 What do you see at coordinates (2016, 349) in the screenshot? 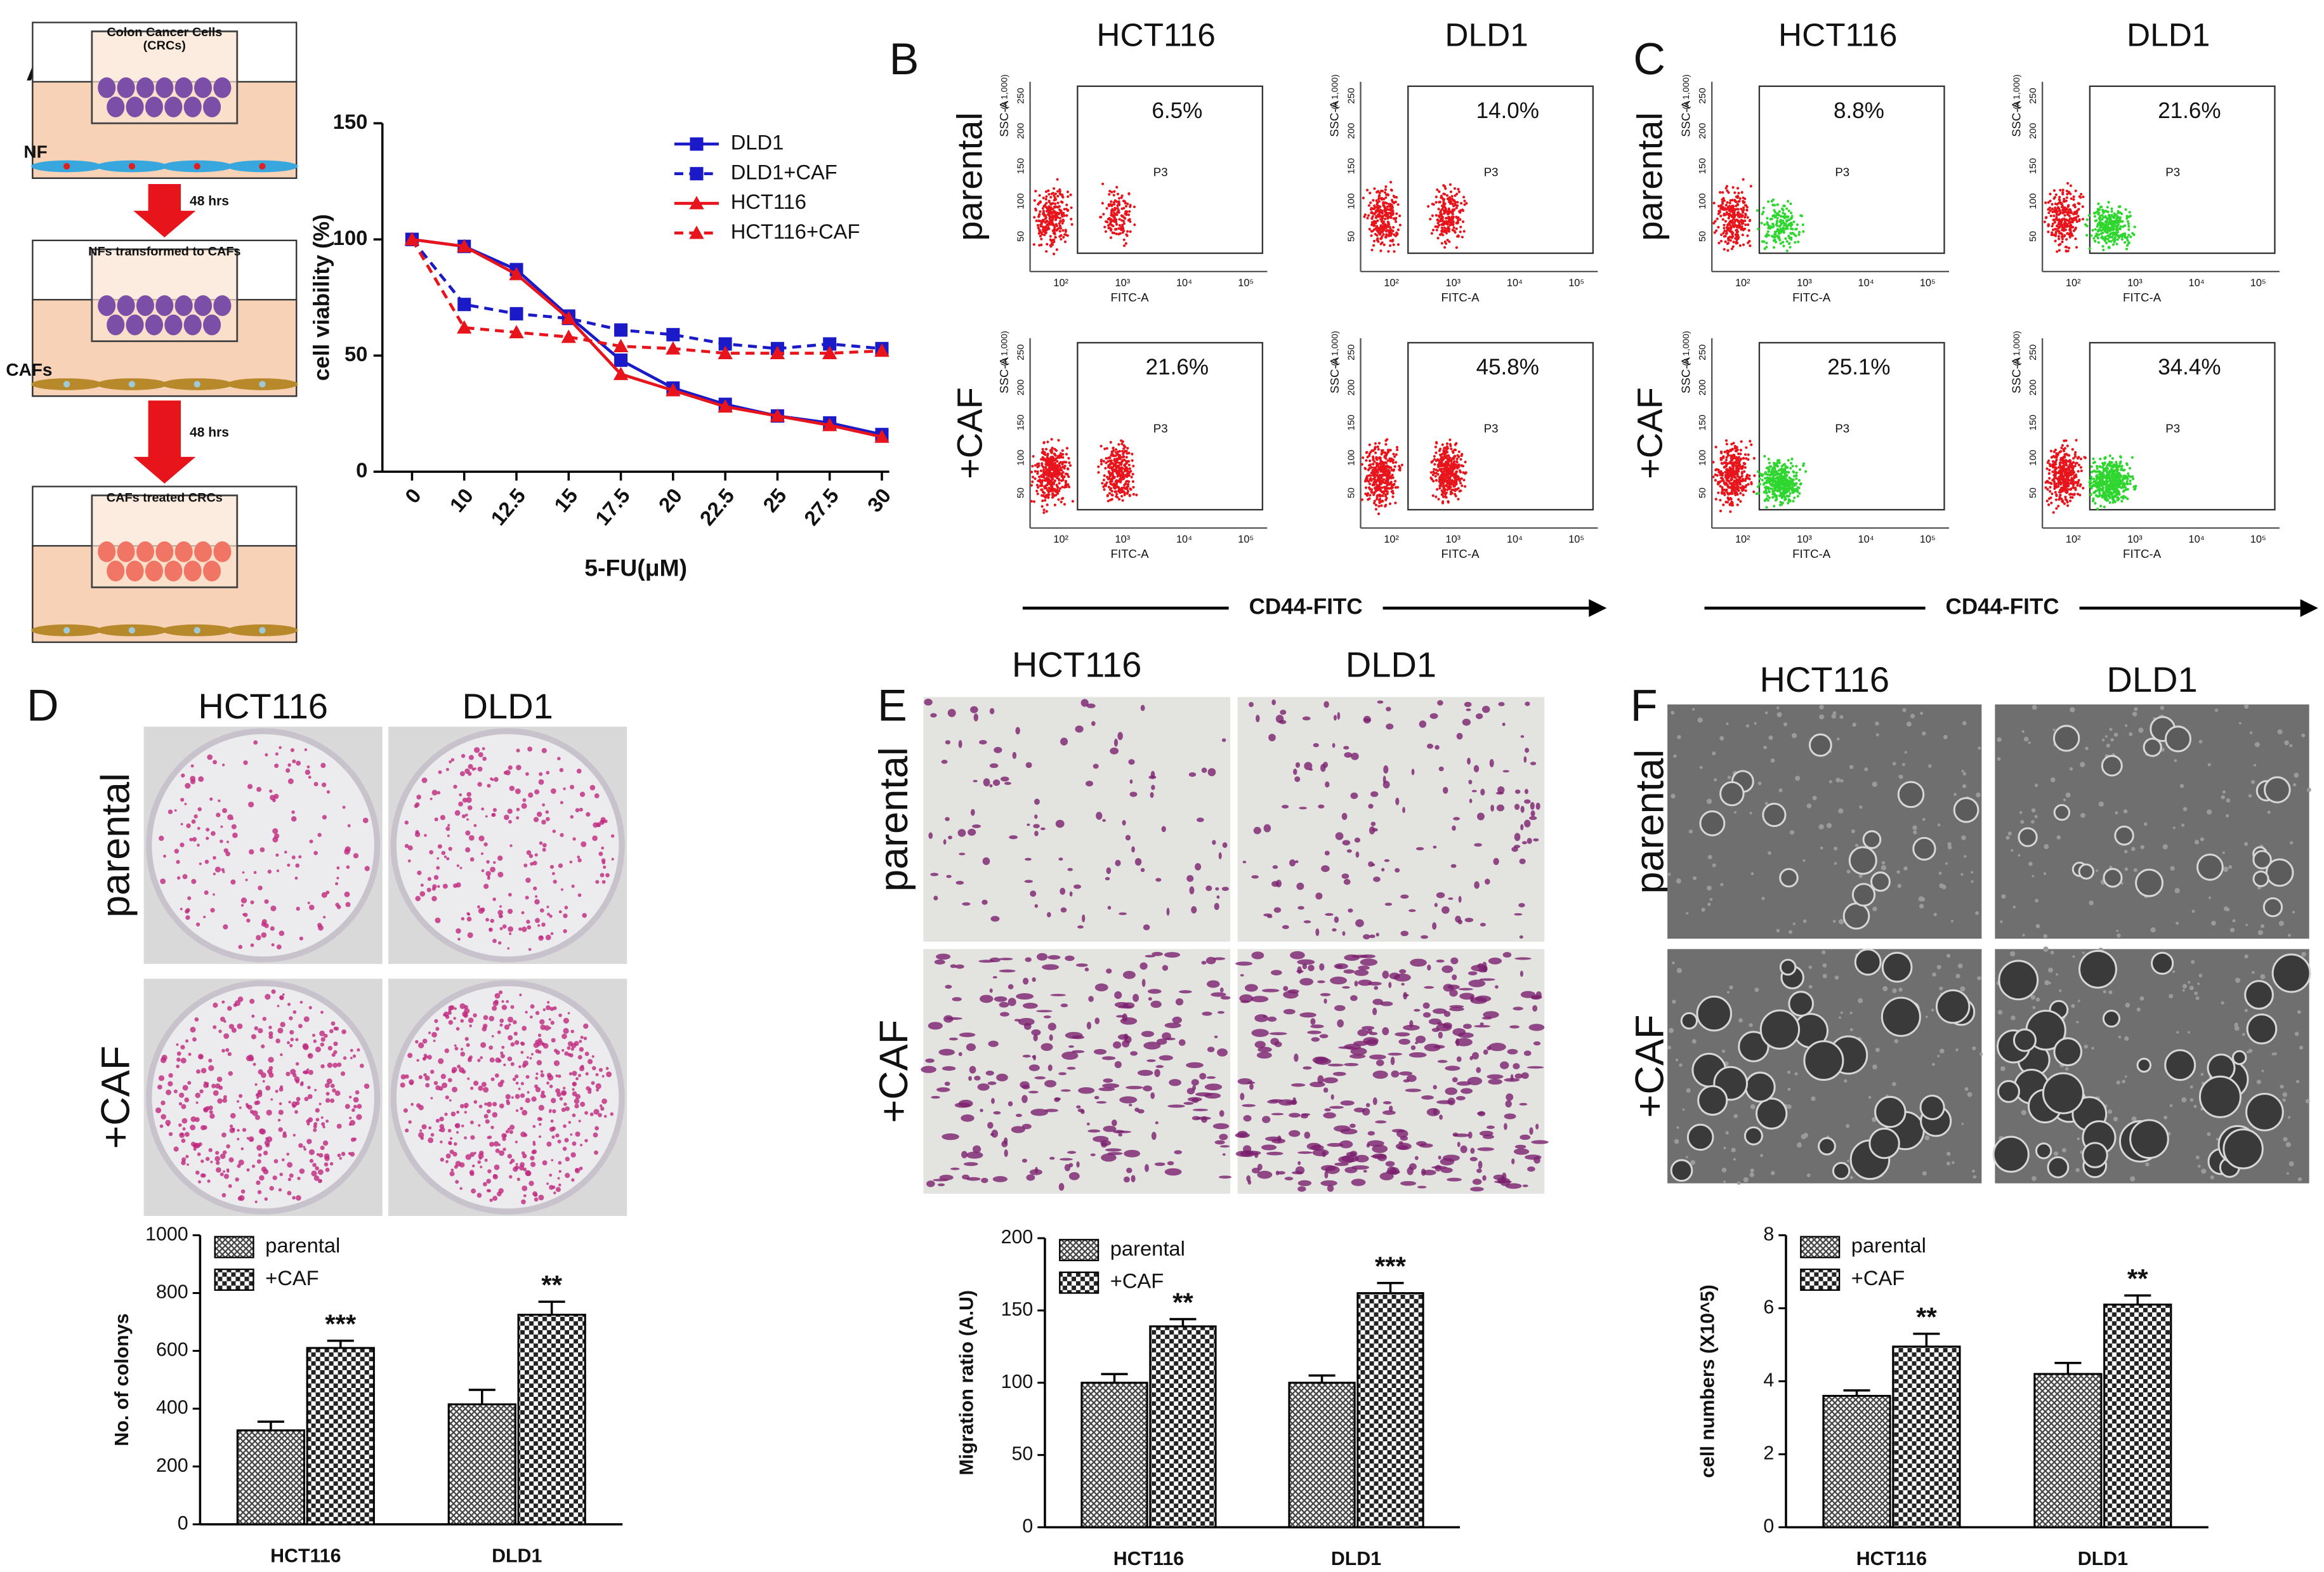
I see `axis-label: (x 1,000)` at bounding box center [2016, 349].